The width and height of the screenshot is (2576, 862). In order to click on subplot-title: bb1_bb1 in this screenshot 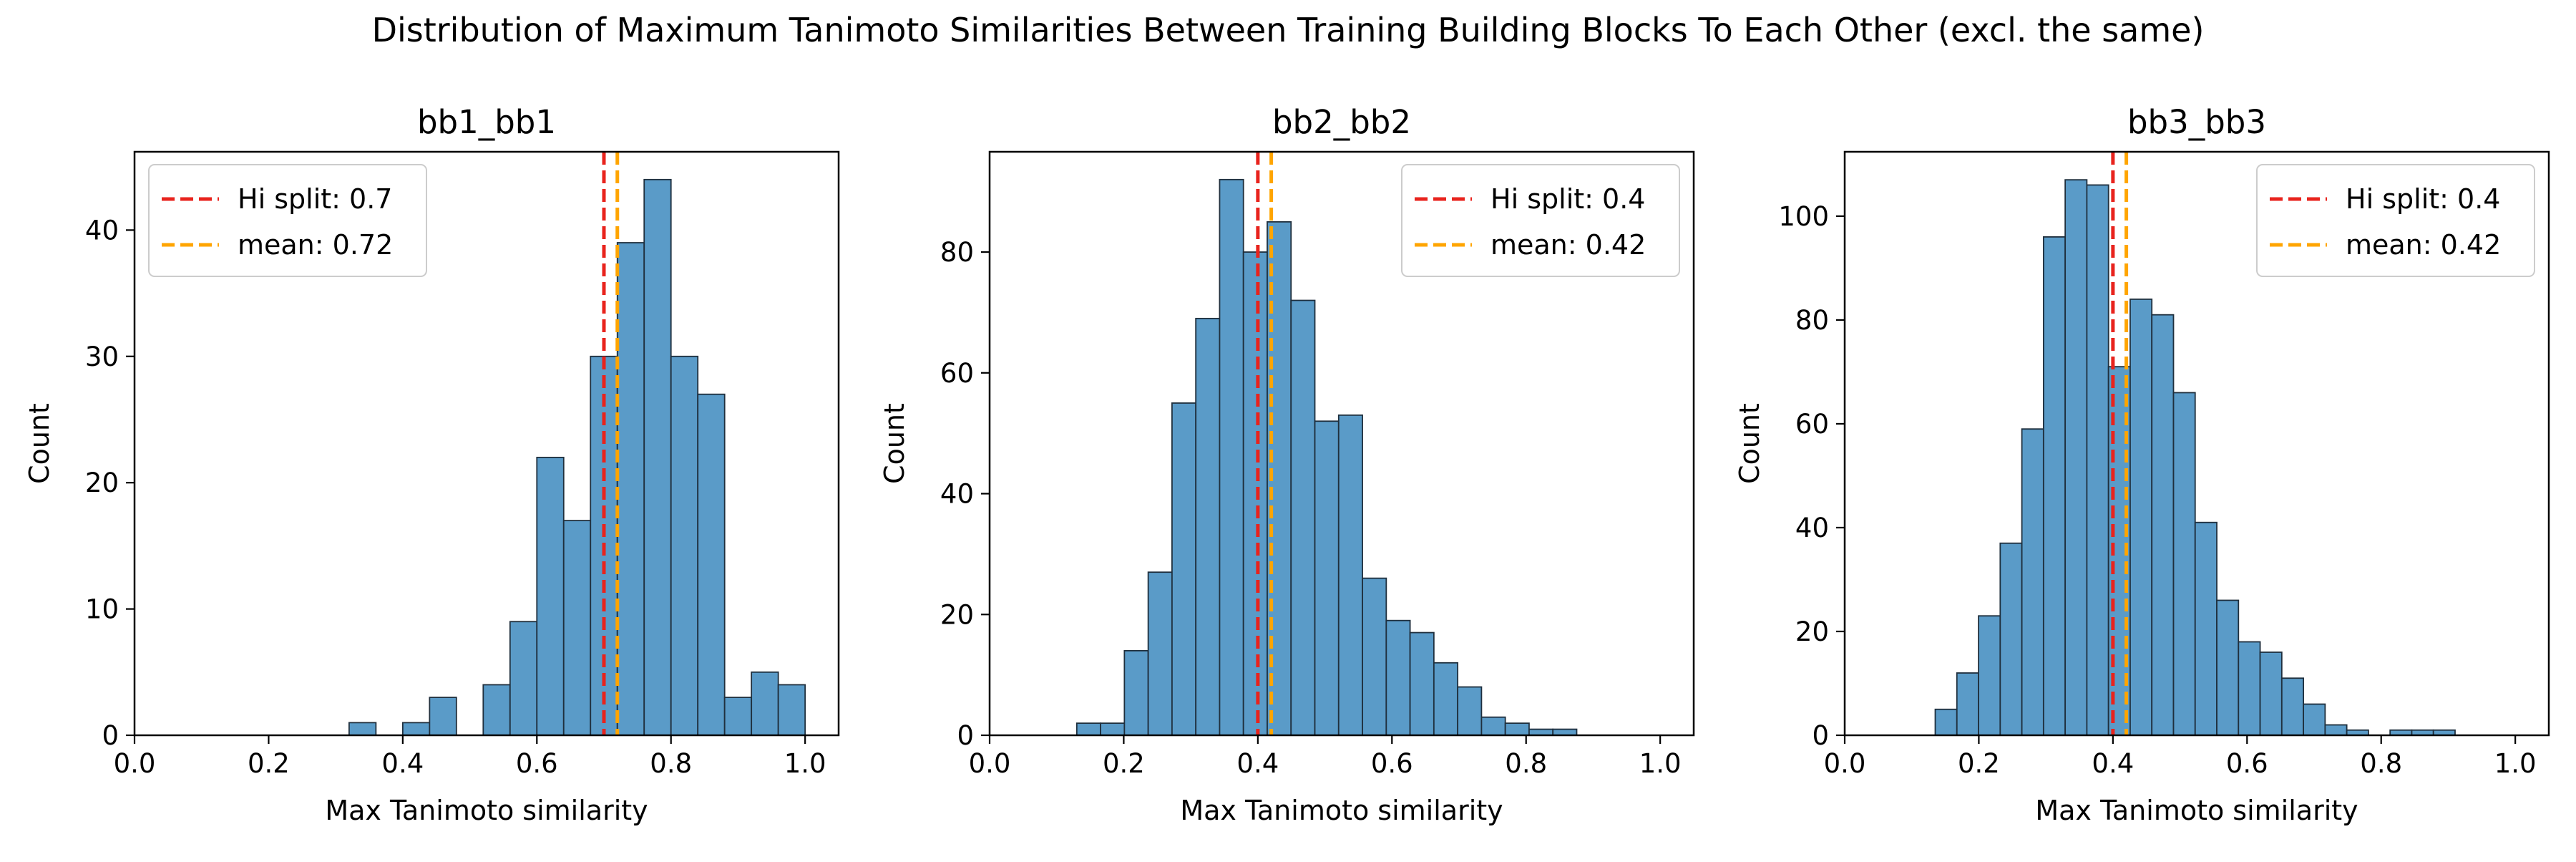, I will do `click(486, 122)`.